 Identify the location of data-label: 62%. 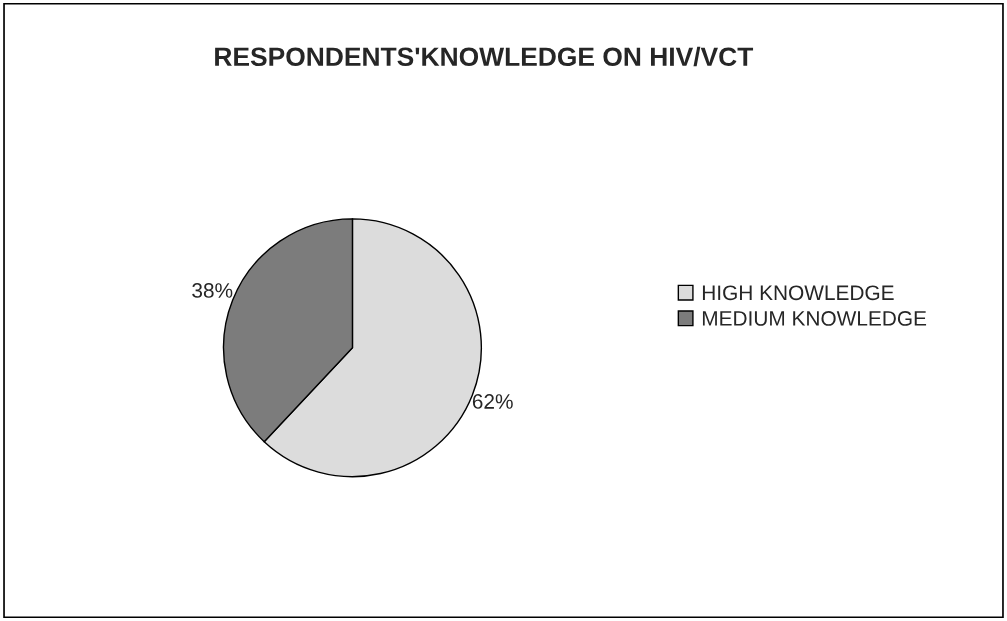
(492, 401).